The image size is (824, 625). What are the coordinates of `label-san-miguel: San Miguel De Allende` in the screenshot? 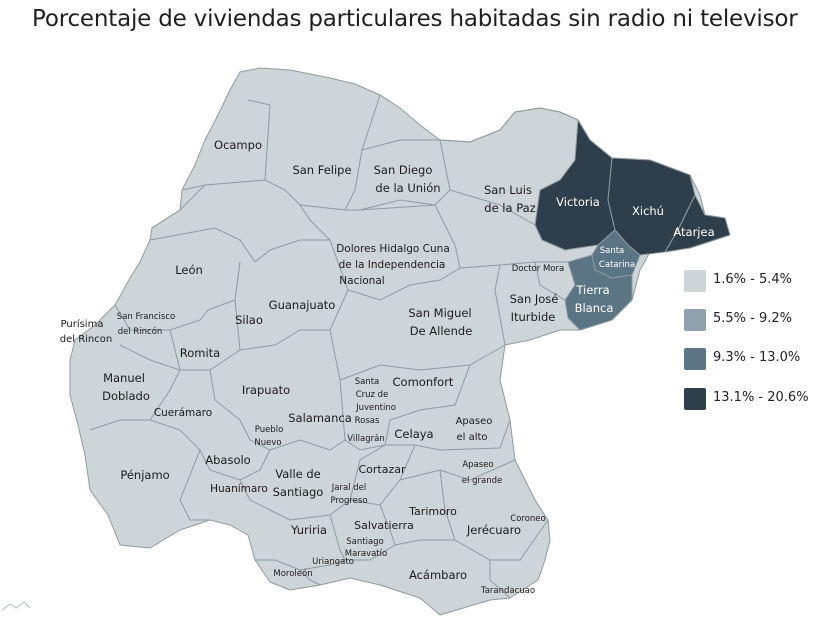 It's located at (440, 322).